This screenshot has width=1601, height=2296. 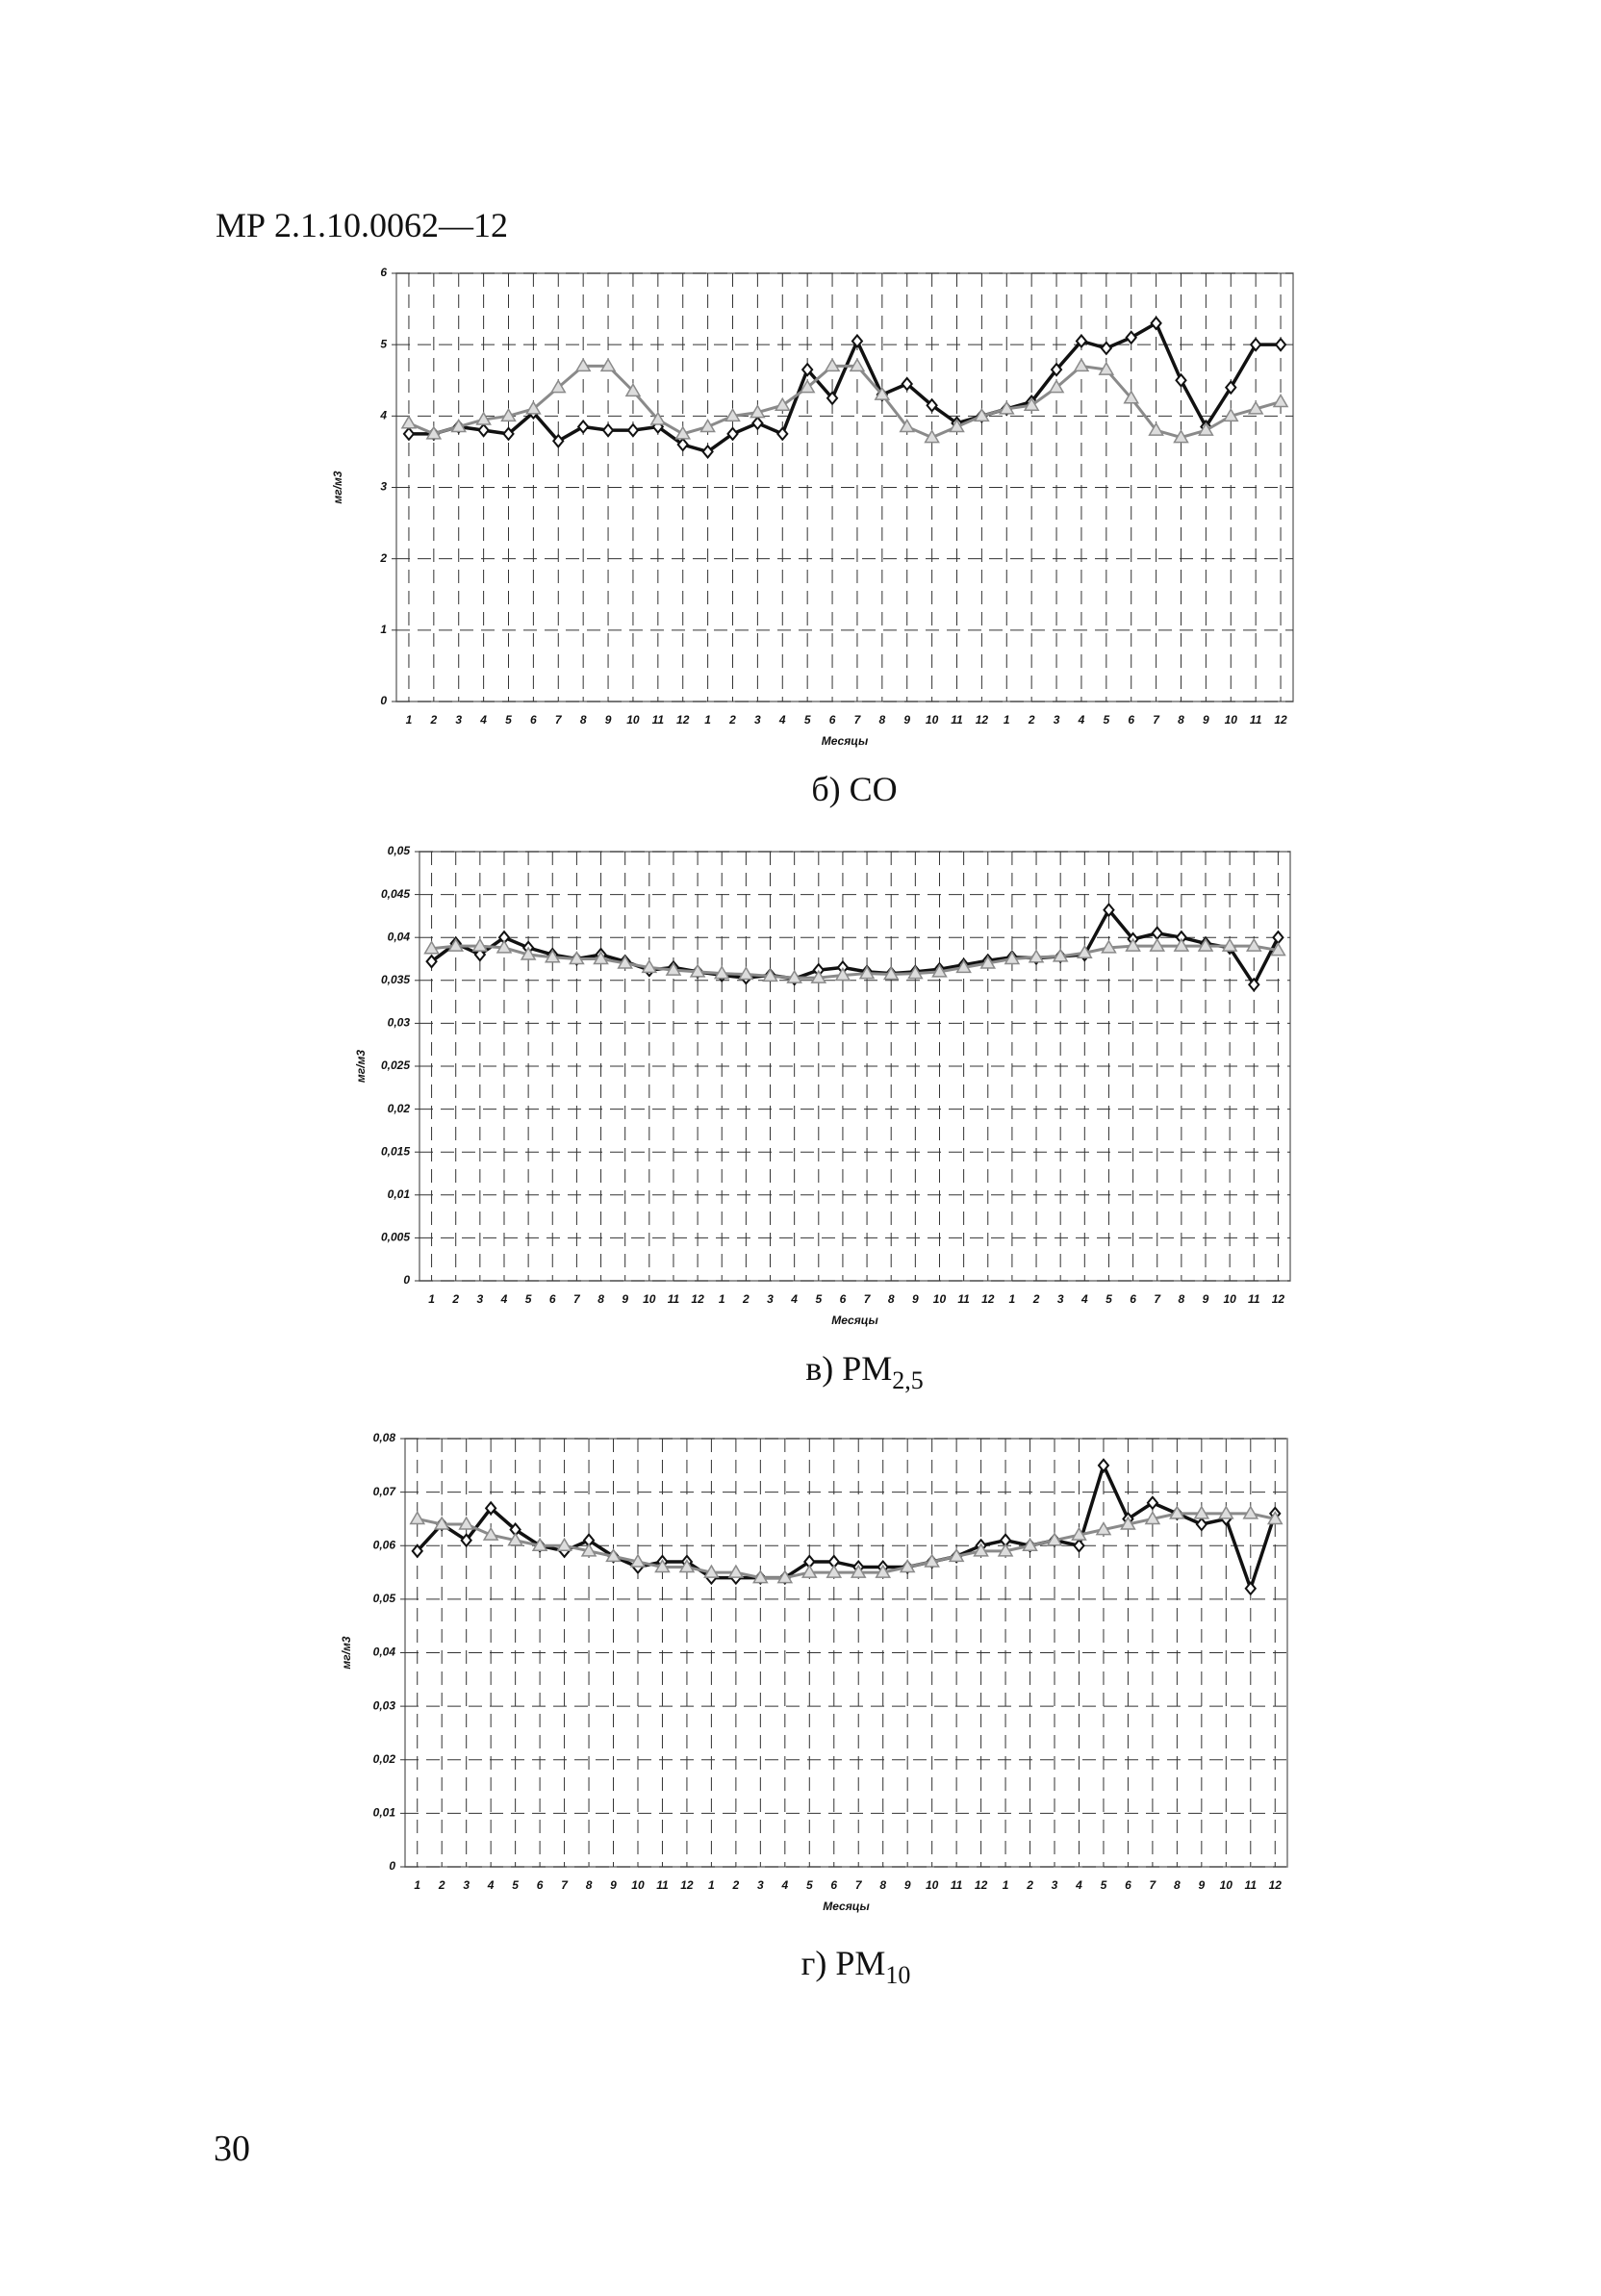 I want to click on y-tick-label: 0,04, so click(x=385, y=1652).